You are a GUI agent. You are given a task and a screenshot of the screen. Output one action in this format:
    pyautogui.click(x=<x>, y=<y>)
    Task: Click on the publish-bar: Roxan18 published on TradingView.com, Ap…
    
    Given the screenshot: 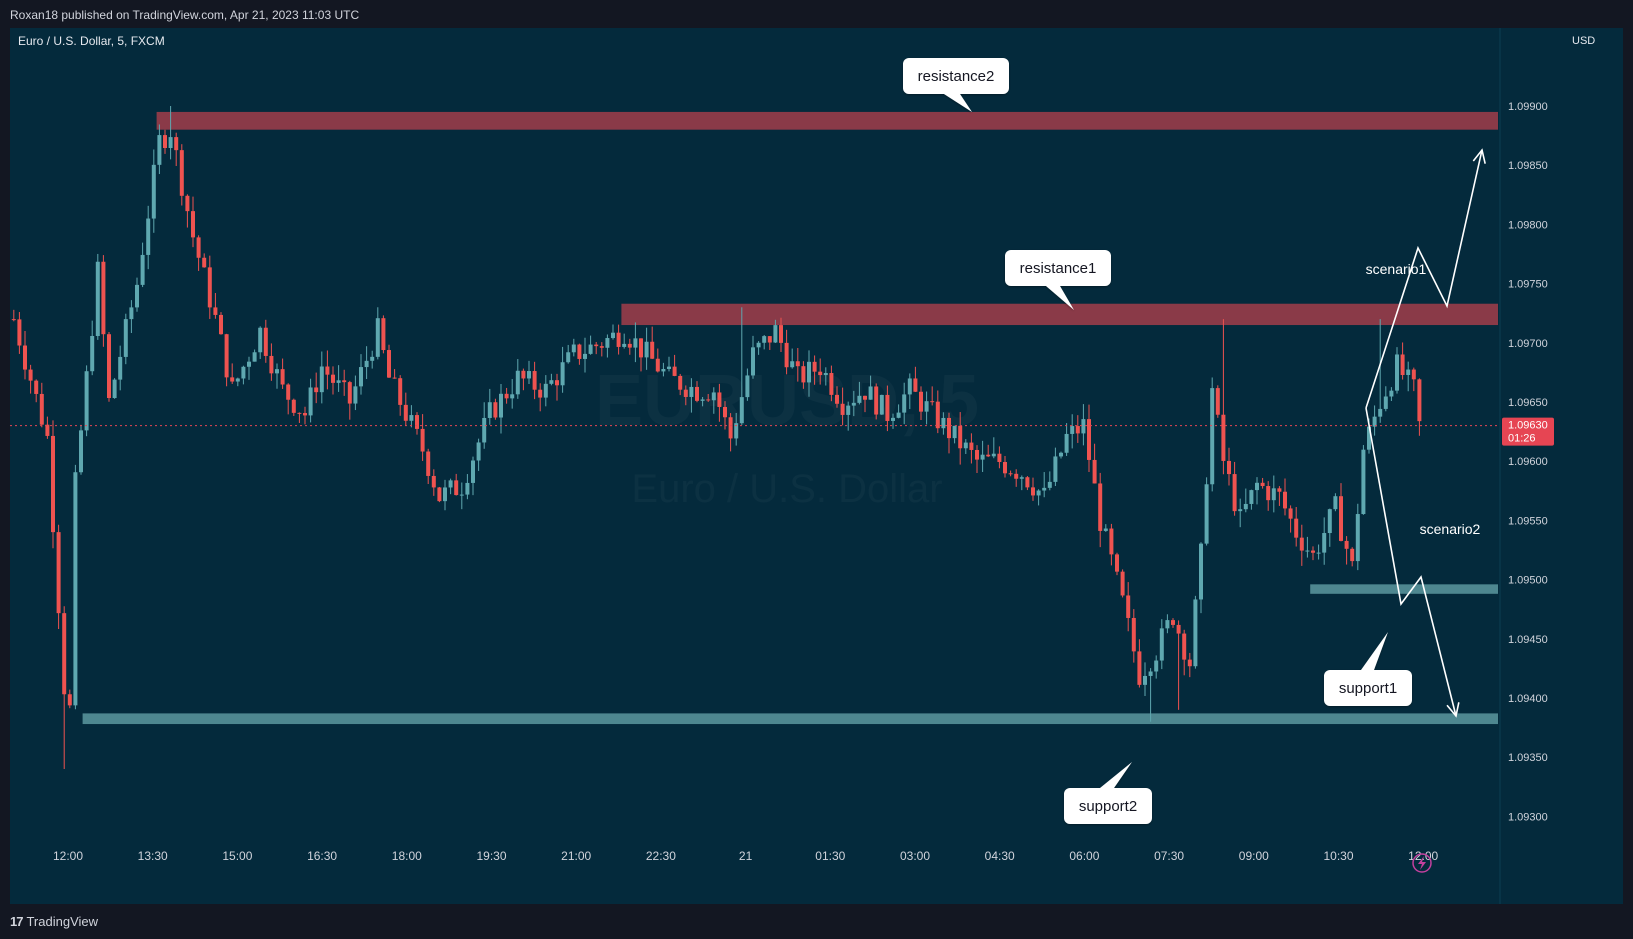 What is the action you would take?
    pyautogui.click(x=816, y=14)
    